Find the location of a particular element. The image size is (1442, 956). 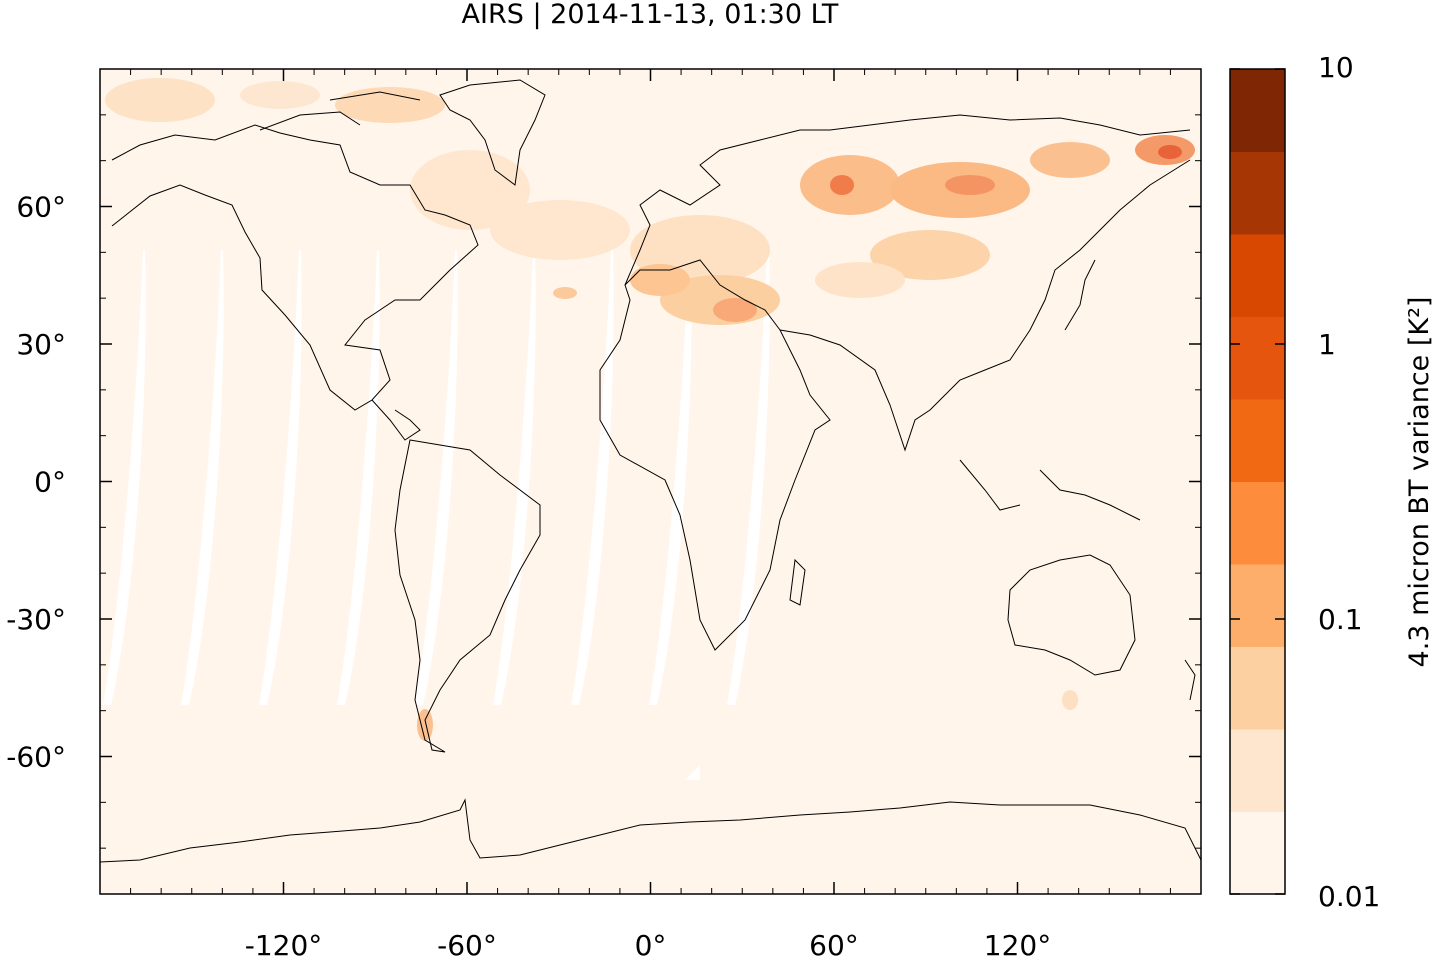

y-tick-label: -30° is located at coordinates (36, 619).